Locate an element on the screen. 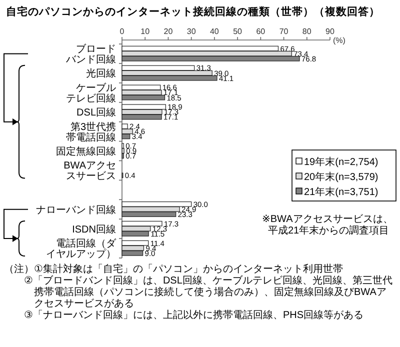 This screenshot has width=400, height=347. legend-item: 19年末(n=2,754) is located at coordinates (337, 162).